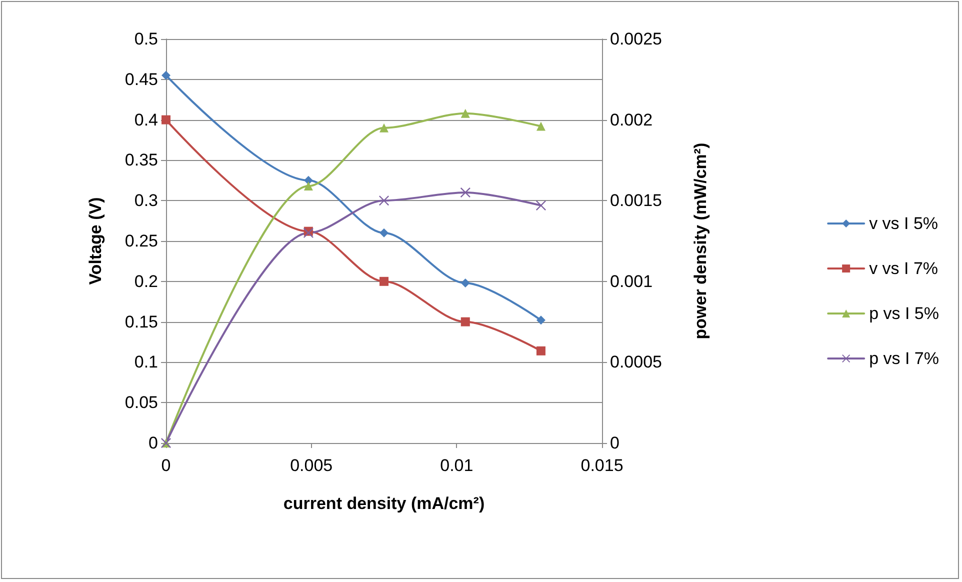  What do you see at coordinates (146, 120) in the screenshot?
I see `y-tick-label: 0.4` at bounding box center [146, 120].